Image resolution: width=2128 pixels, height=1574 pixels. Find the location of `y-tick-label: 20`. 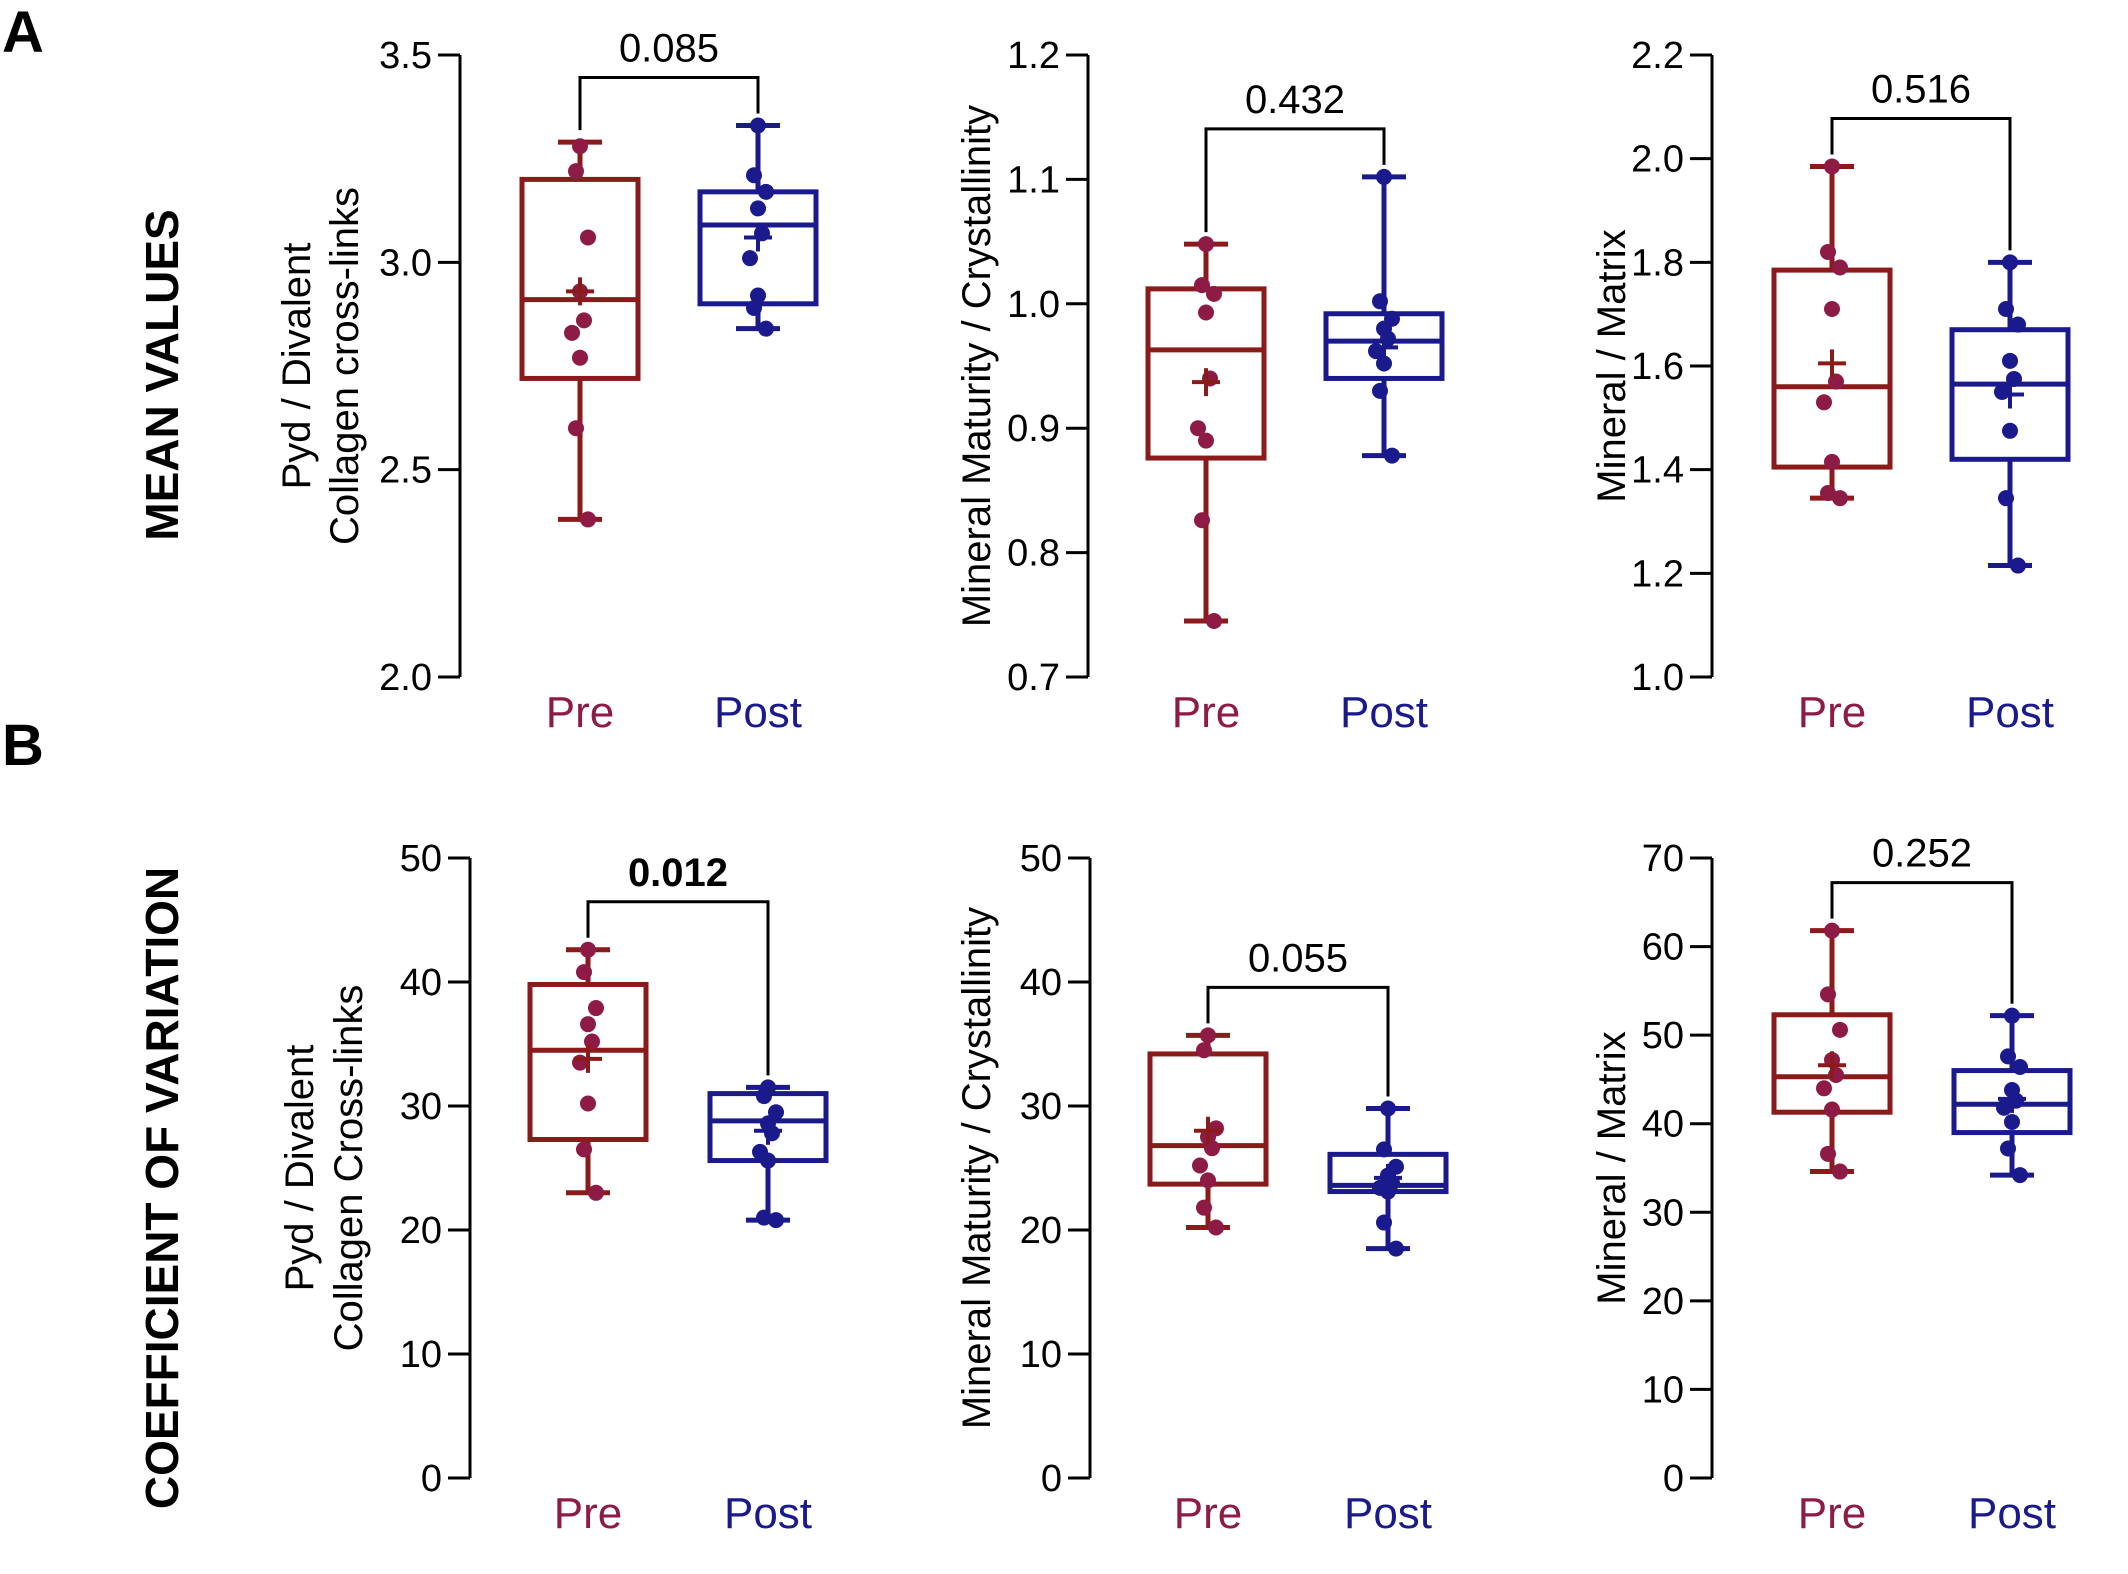

y-tick-label: 20 is located at coordinates (421, 1231).